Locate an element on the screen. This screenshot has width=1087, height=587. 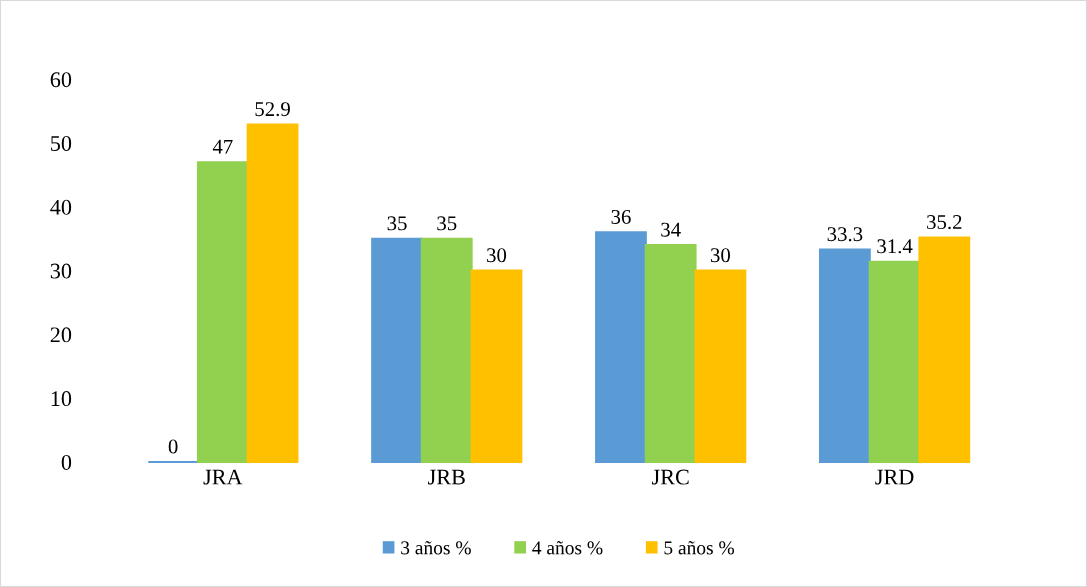
x-tick-label: JRC is located at coordinates (670, 477).